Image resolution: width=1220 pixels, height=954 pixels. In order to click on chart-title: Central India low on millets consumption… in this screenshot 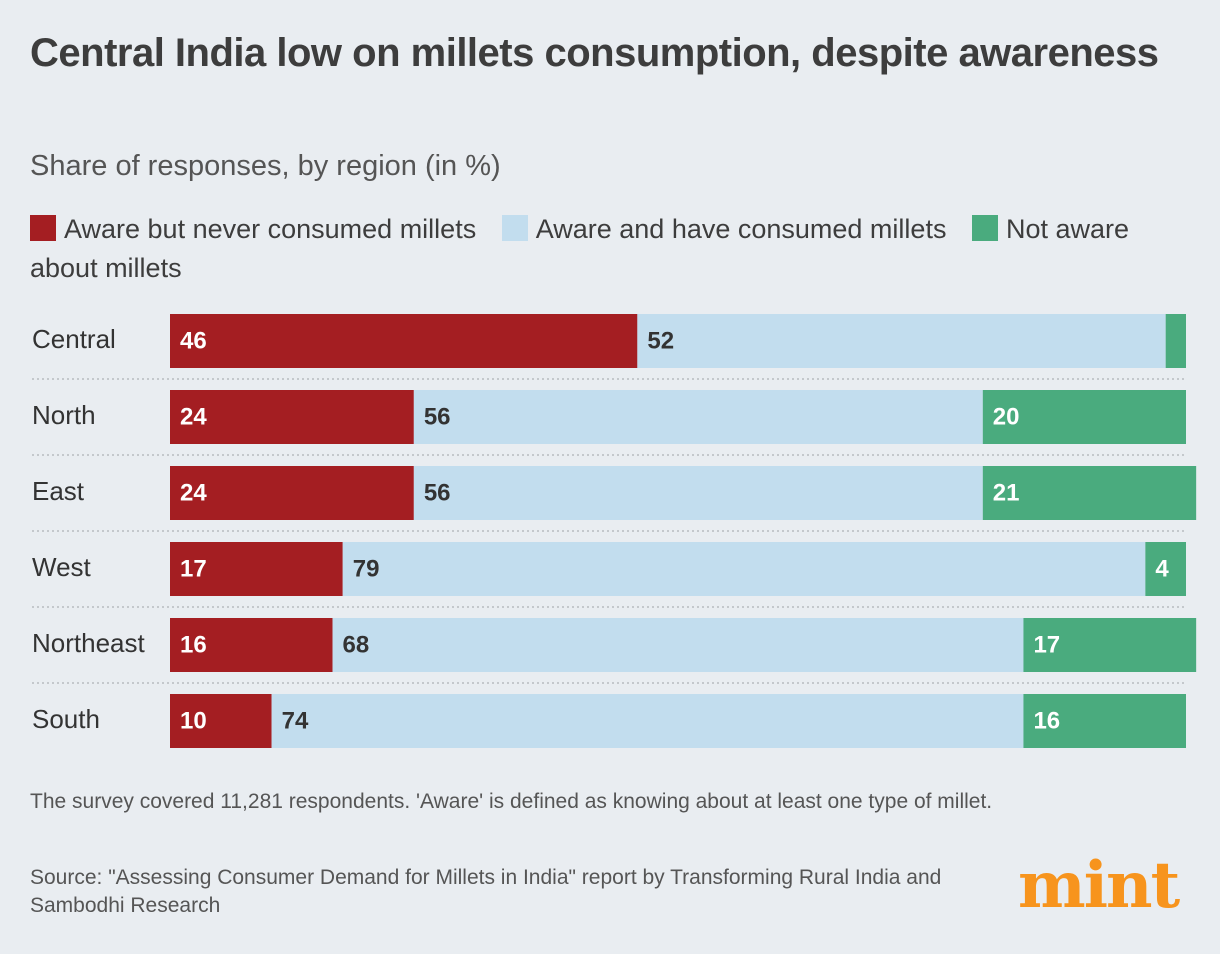, I will do `click(594, 53)`.